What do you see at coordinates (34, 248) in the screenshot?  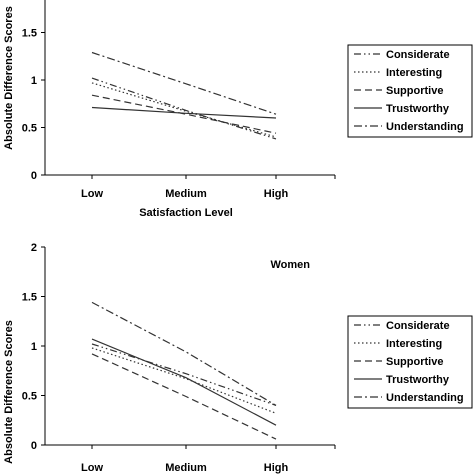 I see `y-tick-label: 2` at bounding box center [34, 248].